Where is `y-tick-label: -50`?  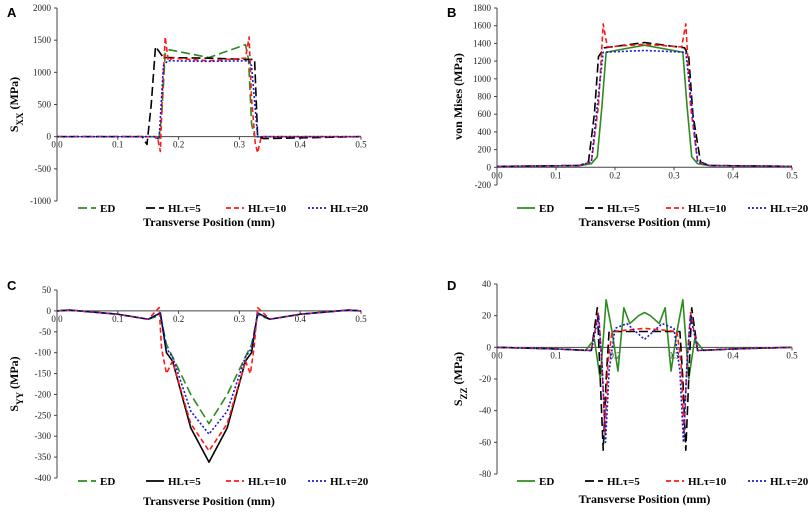
y-tick-label: -50 is located at coordinates (45, 332).